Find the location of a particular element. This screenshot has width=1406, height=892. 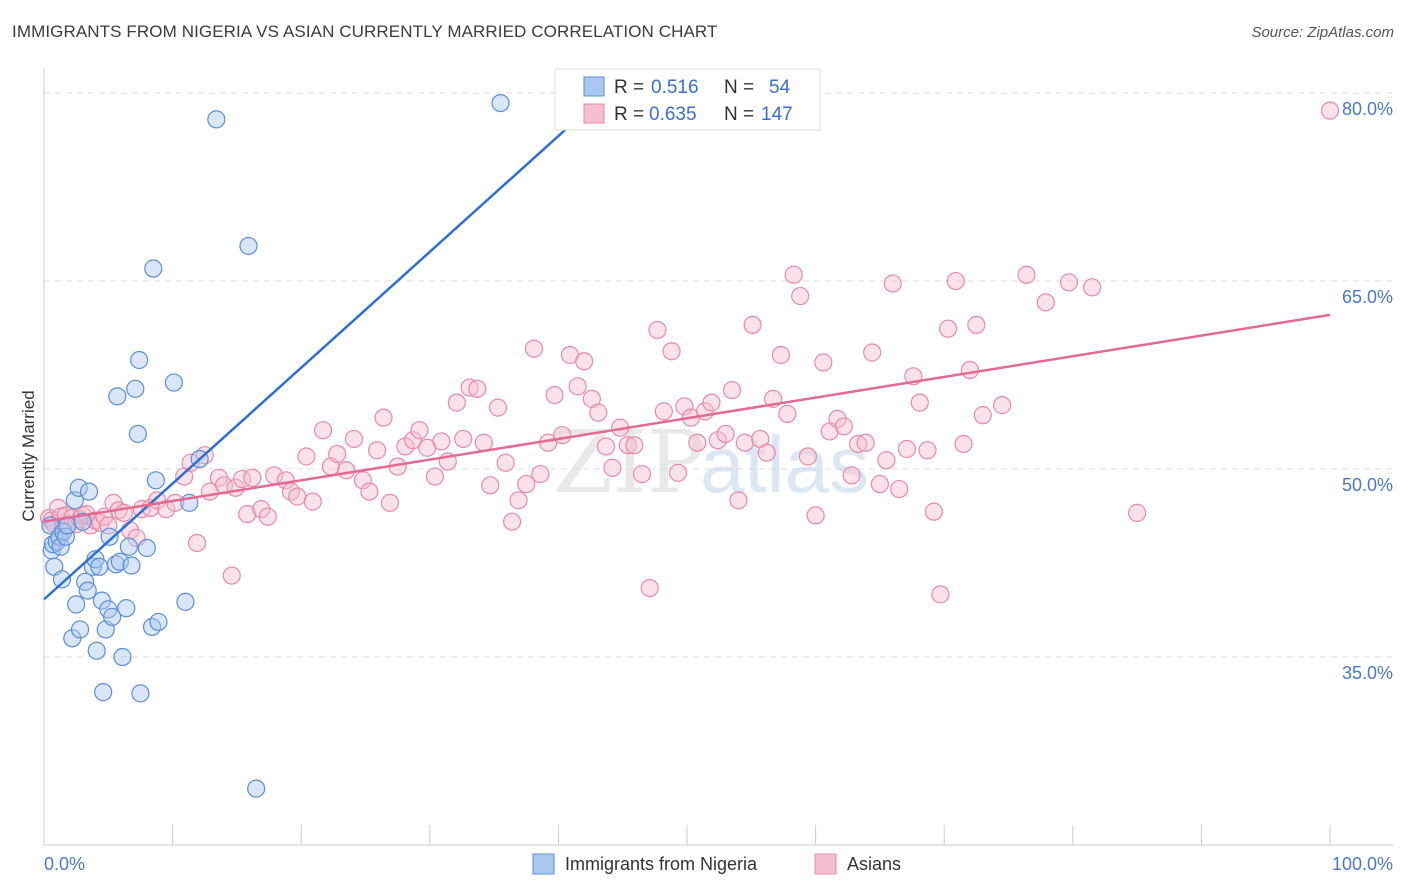

stats-legend: R = 0.516 N = 54 R = 0.635 N = 147 is located at coordinates (687, 99).